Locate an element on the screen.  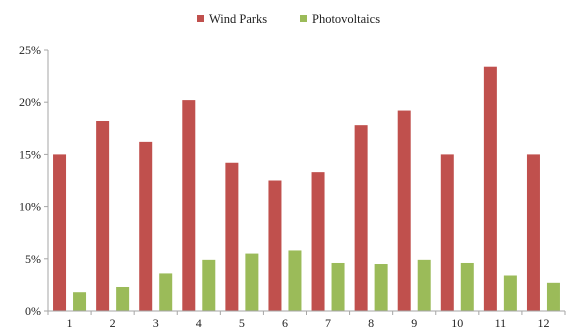
legend-swatch-wind-parks is located at coordinates (200, 18).